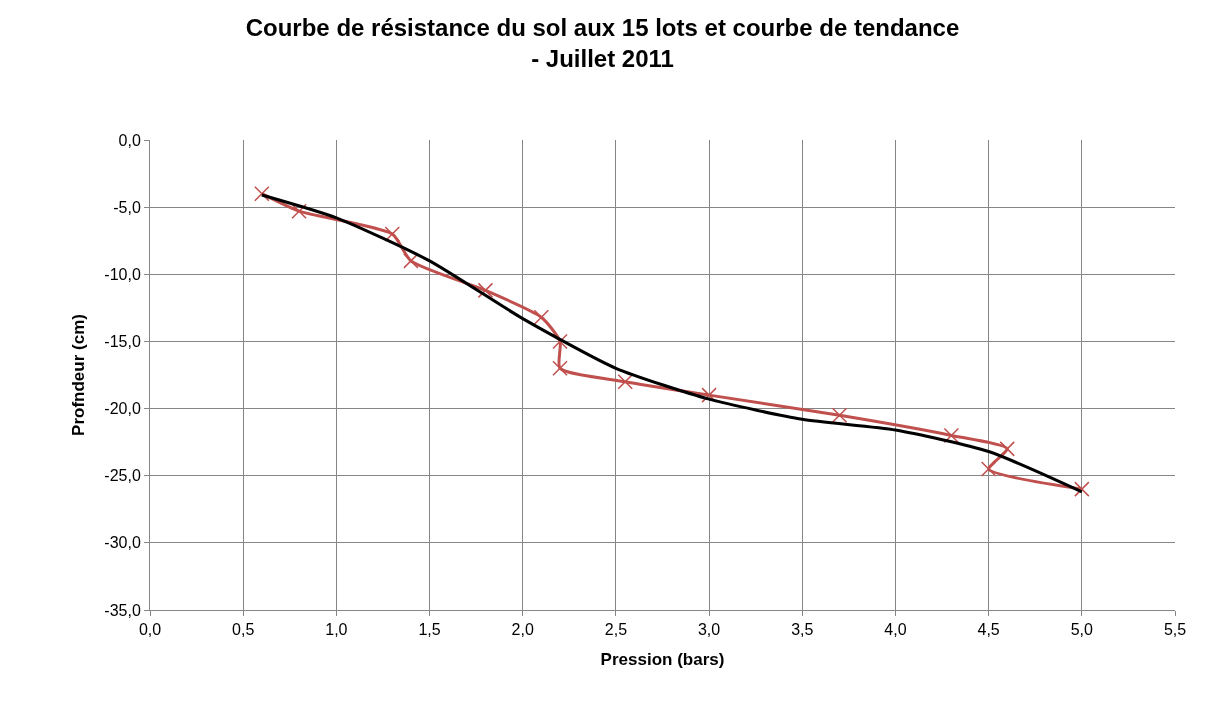  Describe the element at coordinates (122, 476) in the screenshot. I see `y-tick-label: -25,0` at that location.